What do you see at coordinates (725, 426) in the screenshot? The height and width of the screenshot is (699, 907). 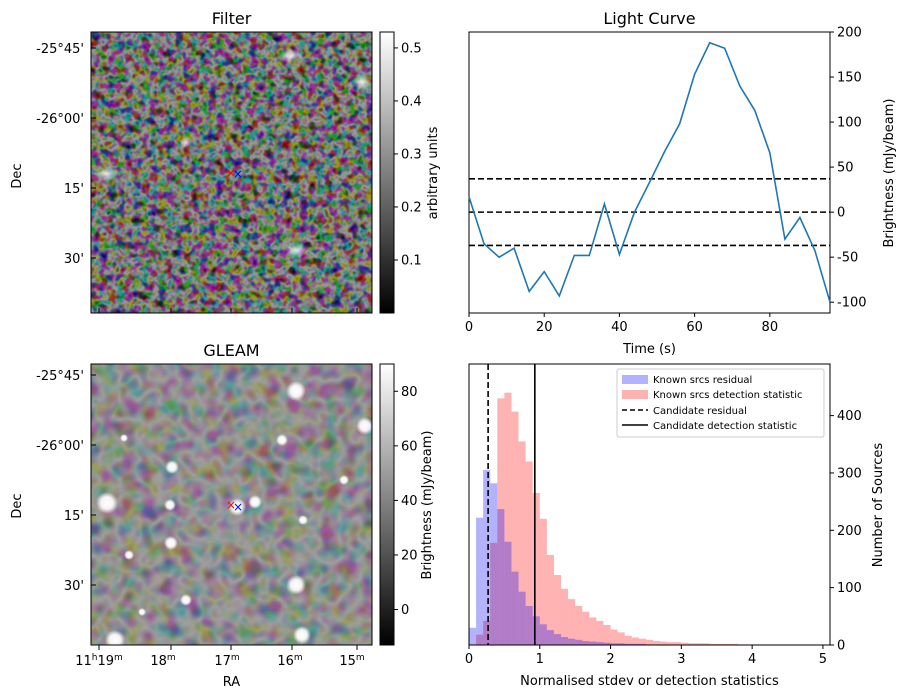 I see `legend-label-candidate-detection: Candidate detection statistic` at bounding box center [725, 426].